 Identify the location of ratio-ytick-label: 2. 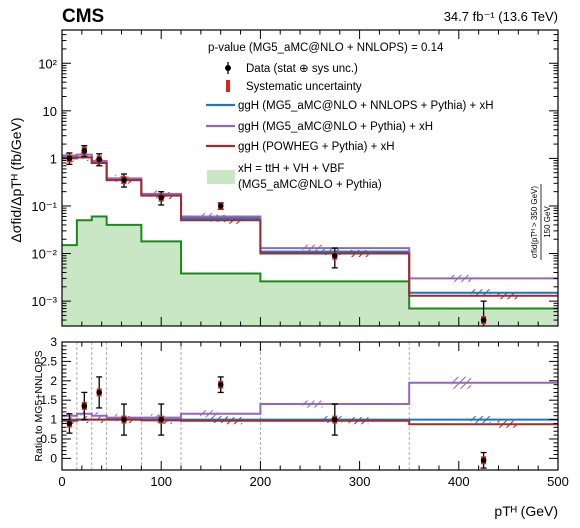
(53, 381).